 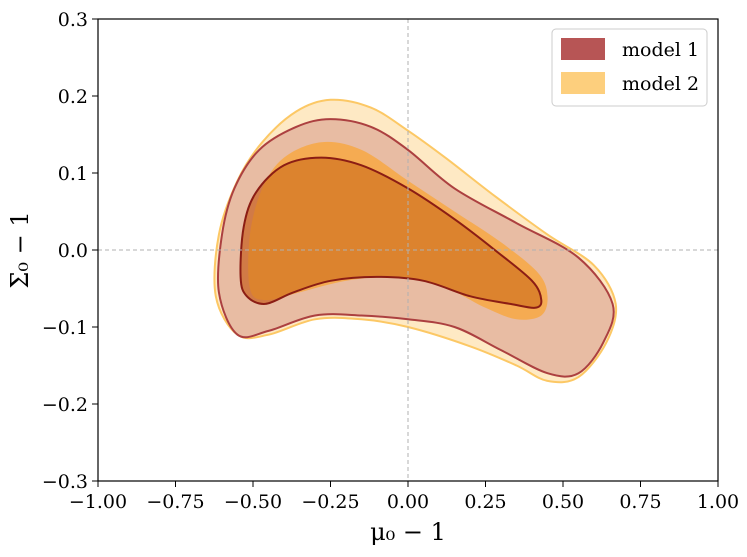 I want to click on x-axis-label: μ₀ − 1, so click(x=408, y=532).